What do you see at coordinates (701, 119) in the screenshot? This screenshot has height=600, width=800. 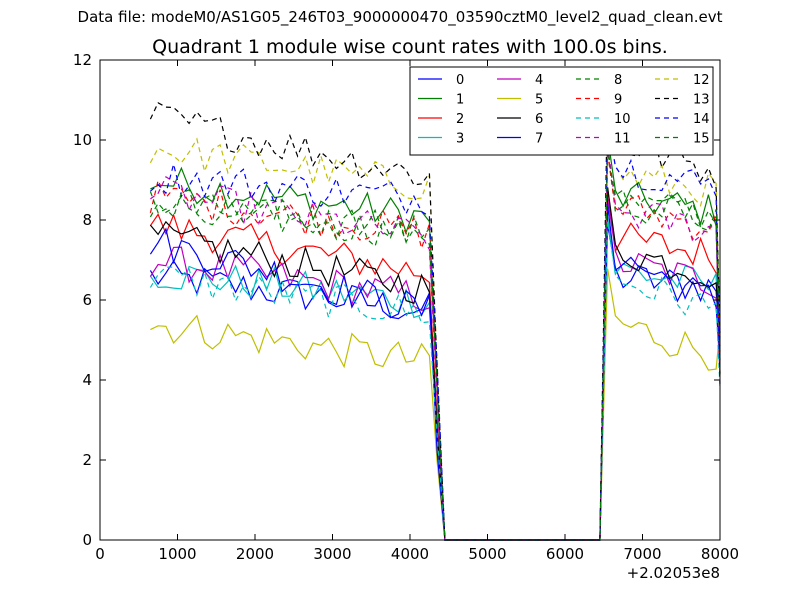 I see `legend-label-14: 14` at bounding box center [701, 119].